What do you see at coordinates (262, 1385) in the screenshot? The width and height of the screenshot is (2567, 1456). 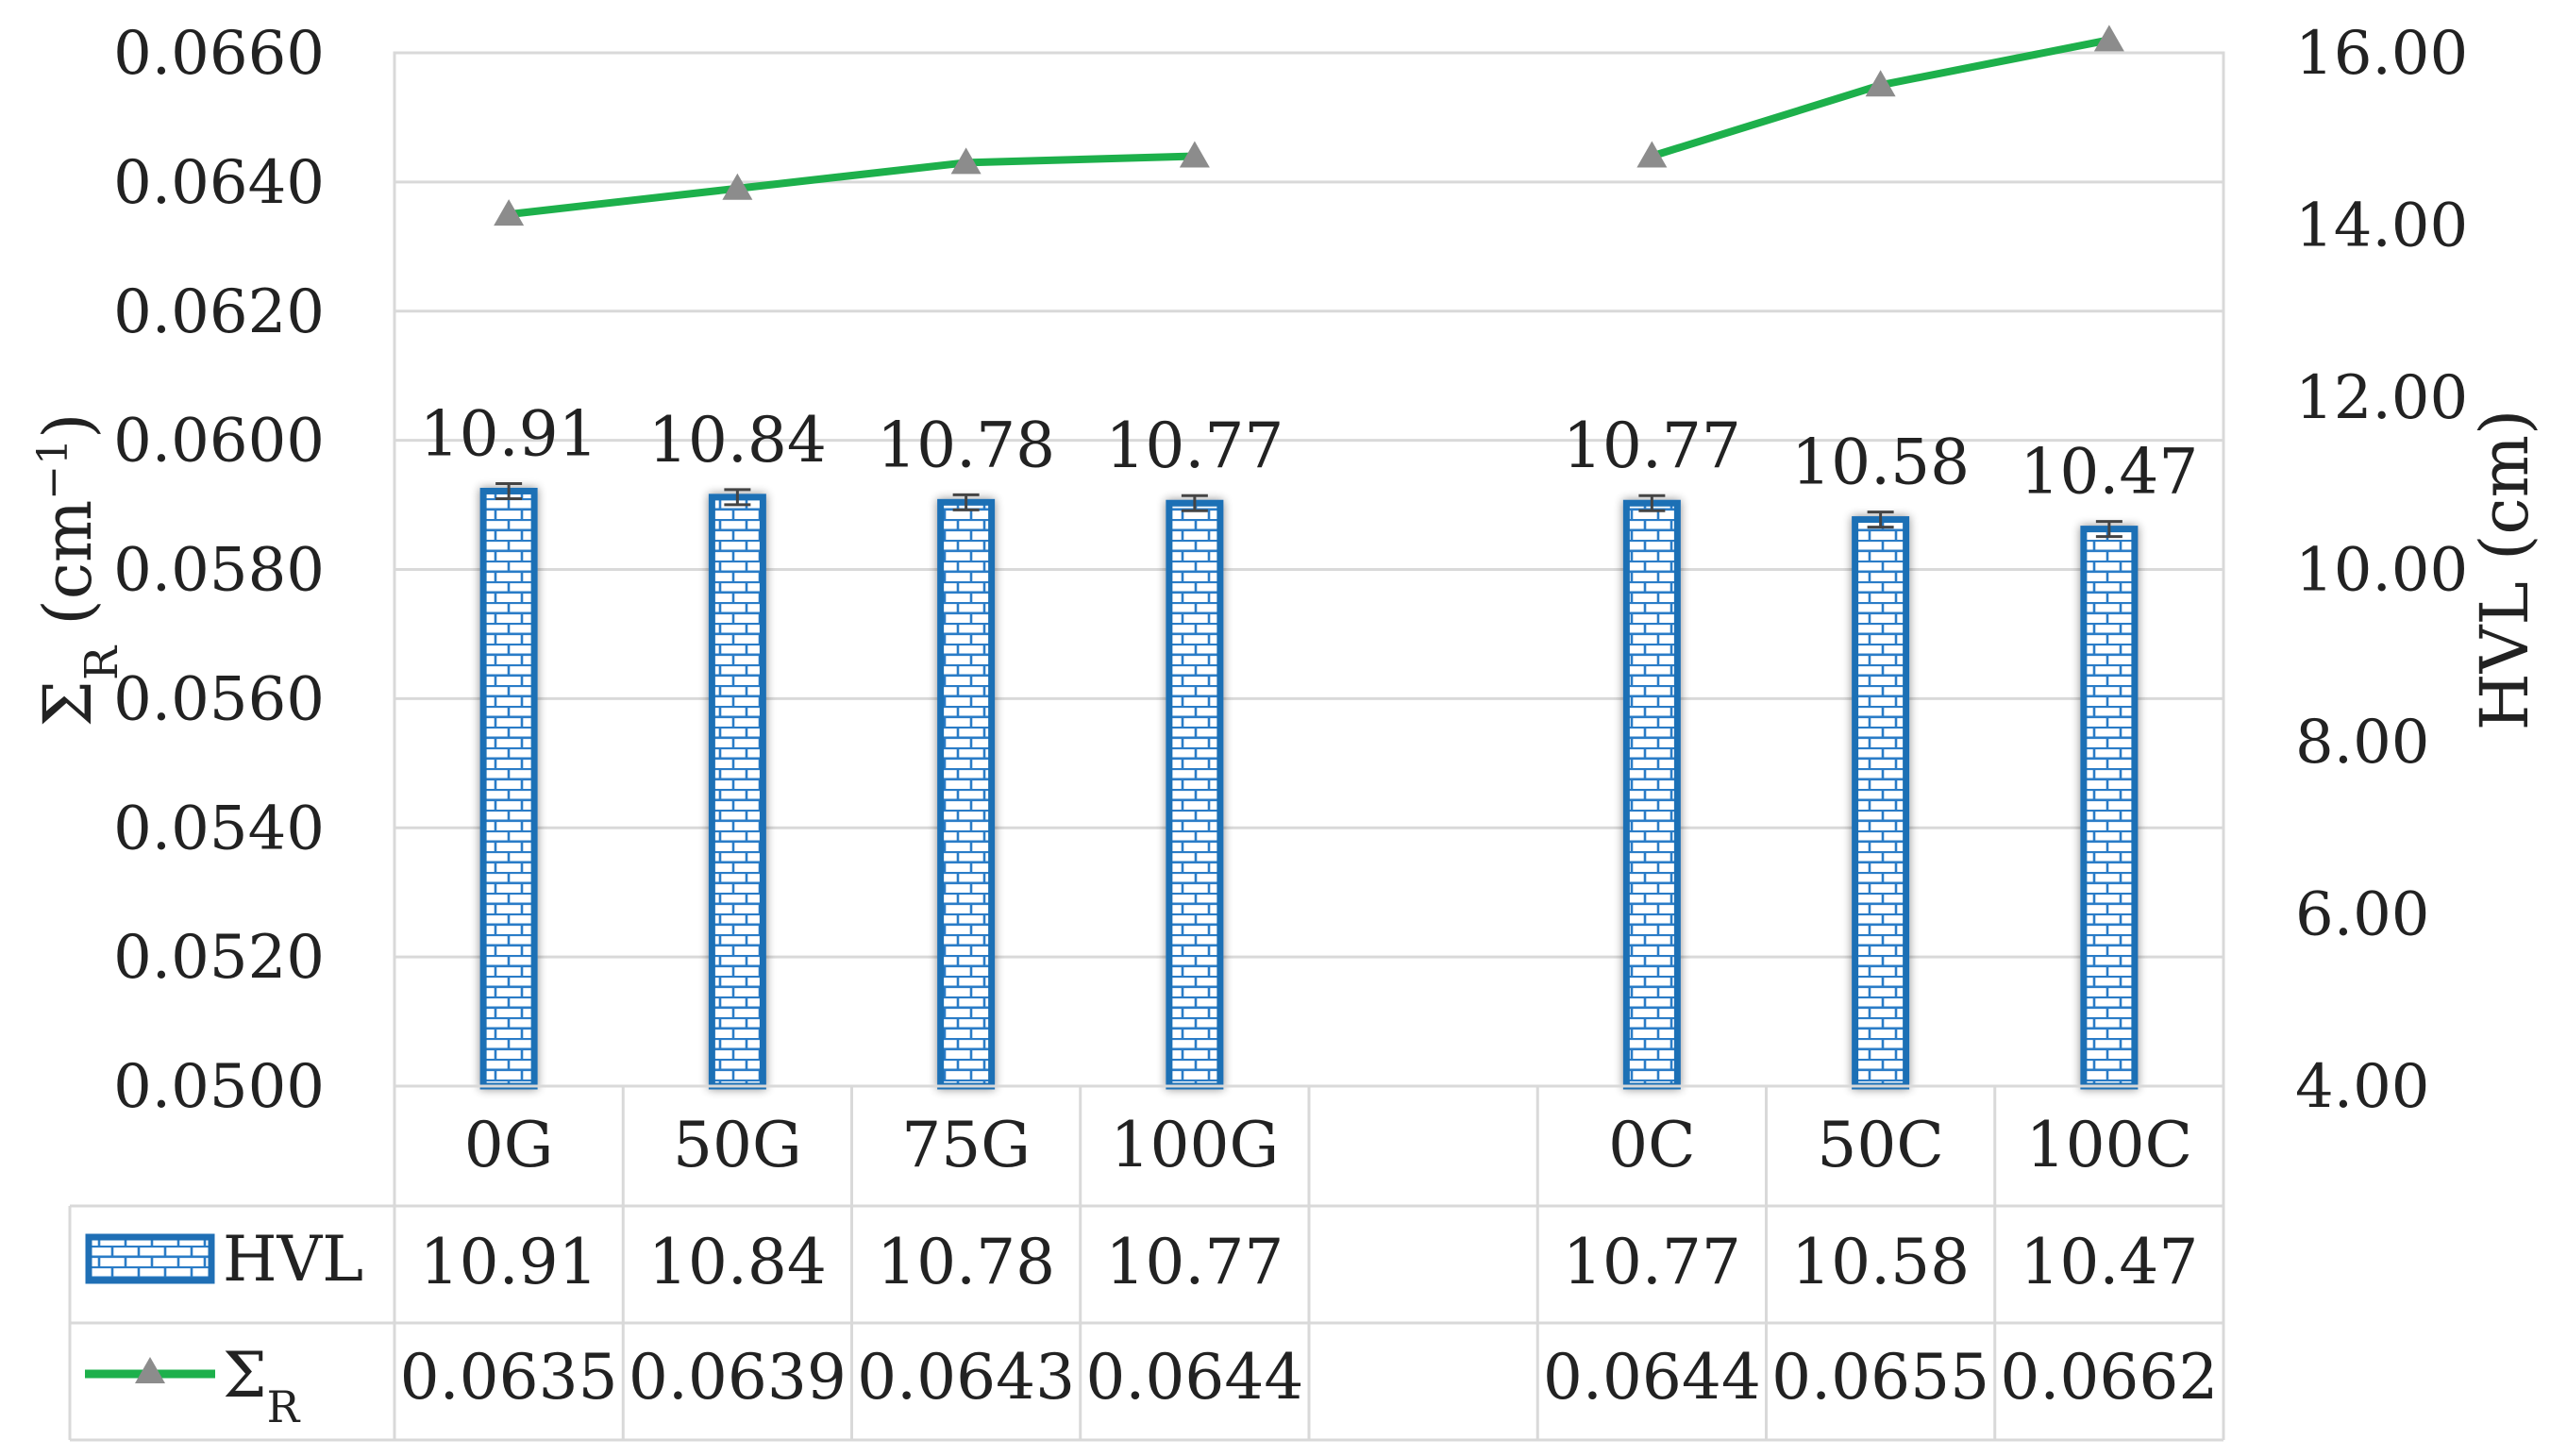 I see `legend-sigma-label: ΣR` at bounding box center [262, 1385].